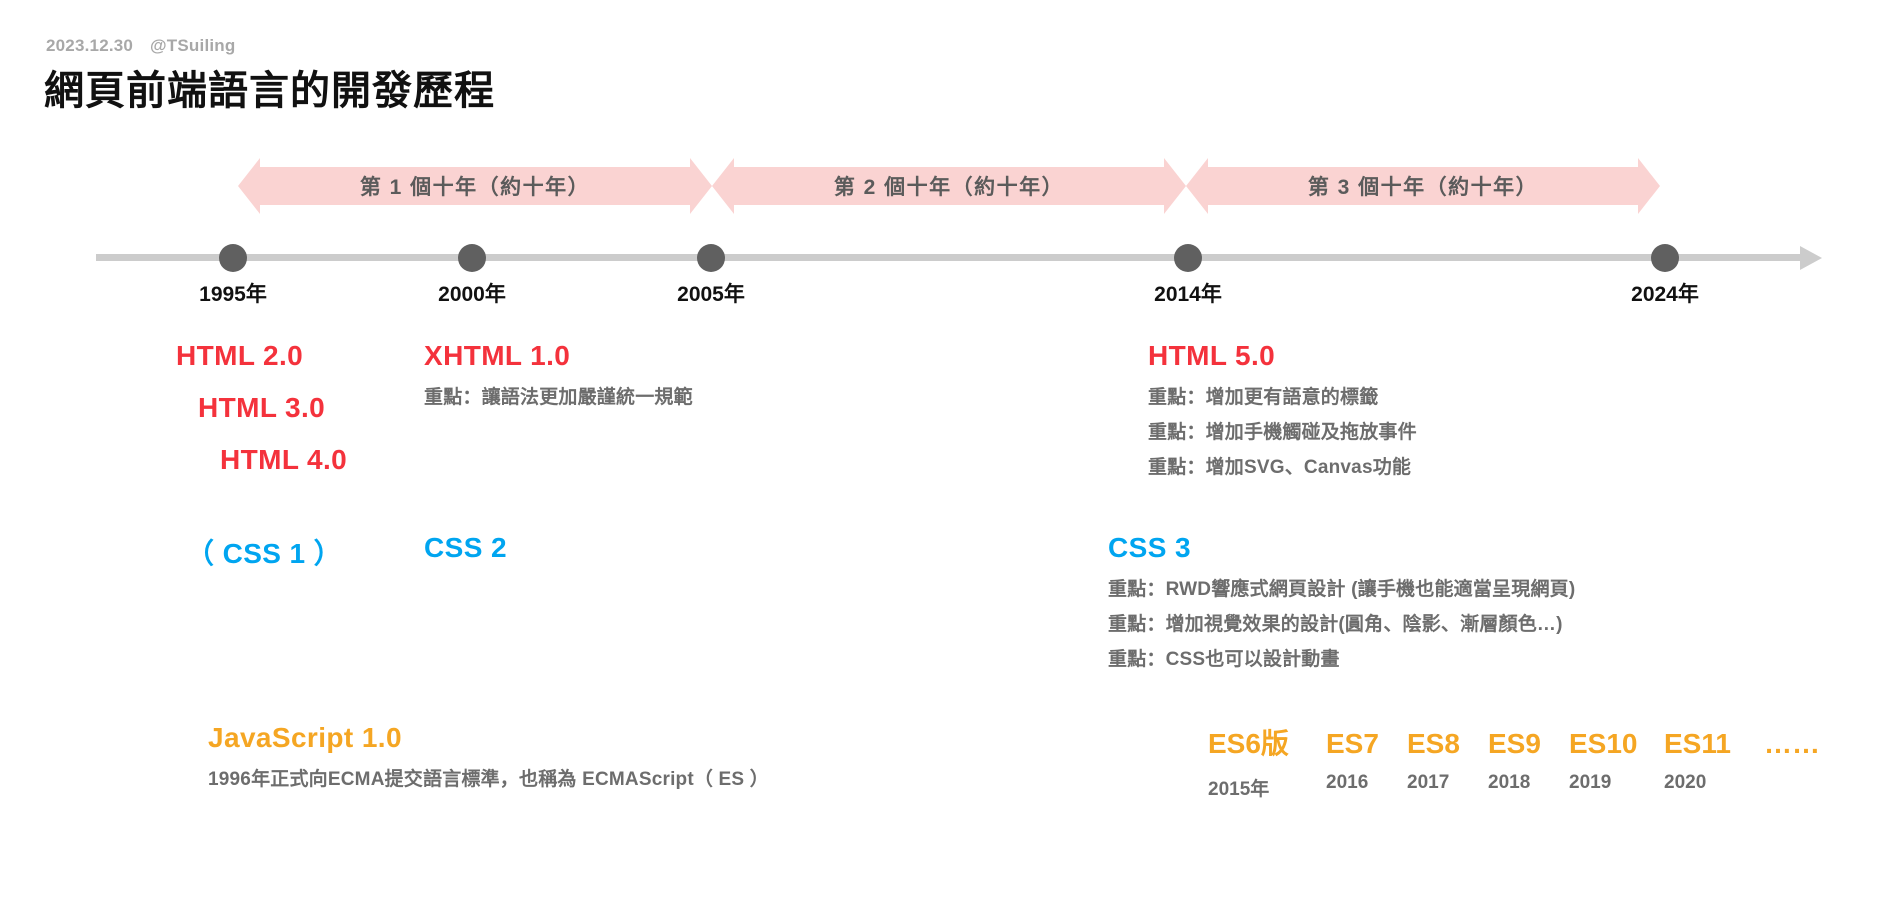 This screenshot has height=900, width=1900. Describe the element at coordinates (497, 355) in the screenshot. I see `xhtml-1-0-title: XHTML 1.0` at that location.